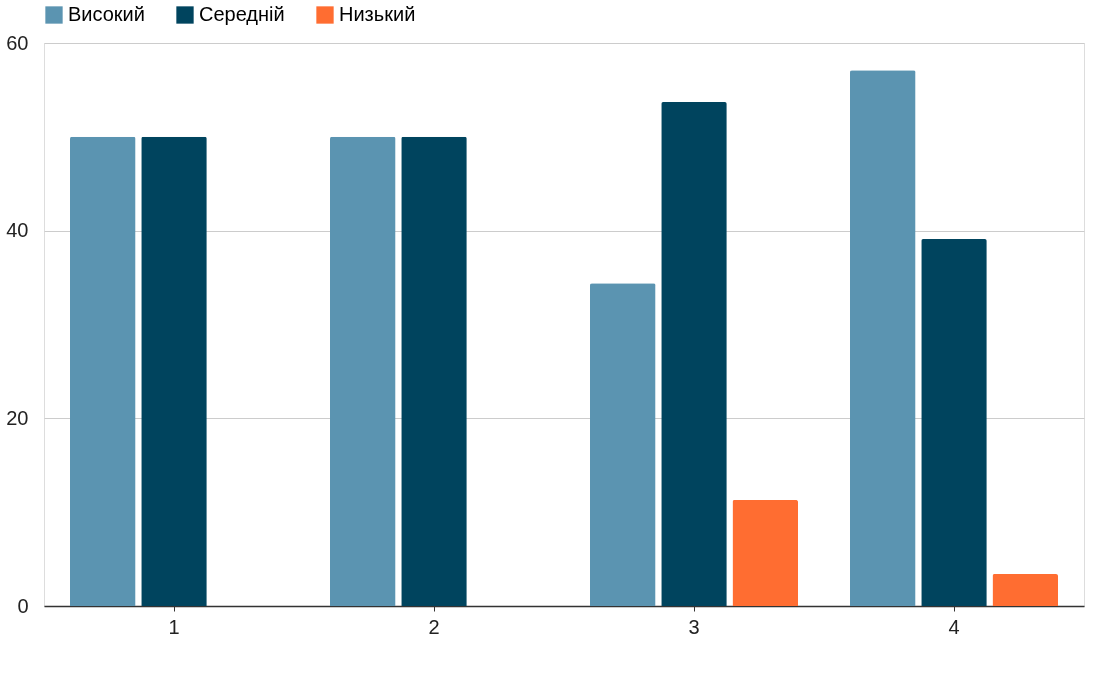 The image size is (1116, 677). What do you see at coordinates (694, 626) in the screenshot?
I see `x-tick-label: 3` at bounding box center [694, 626].